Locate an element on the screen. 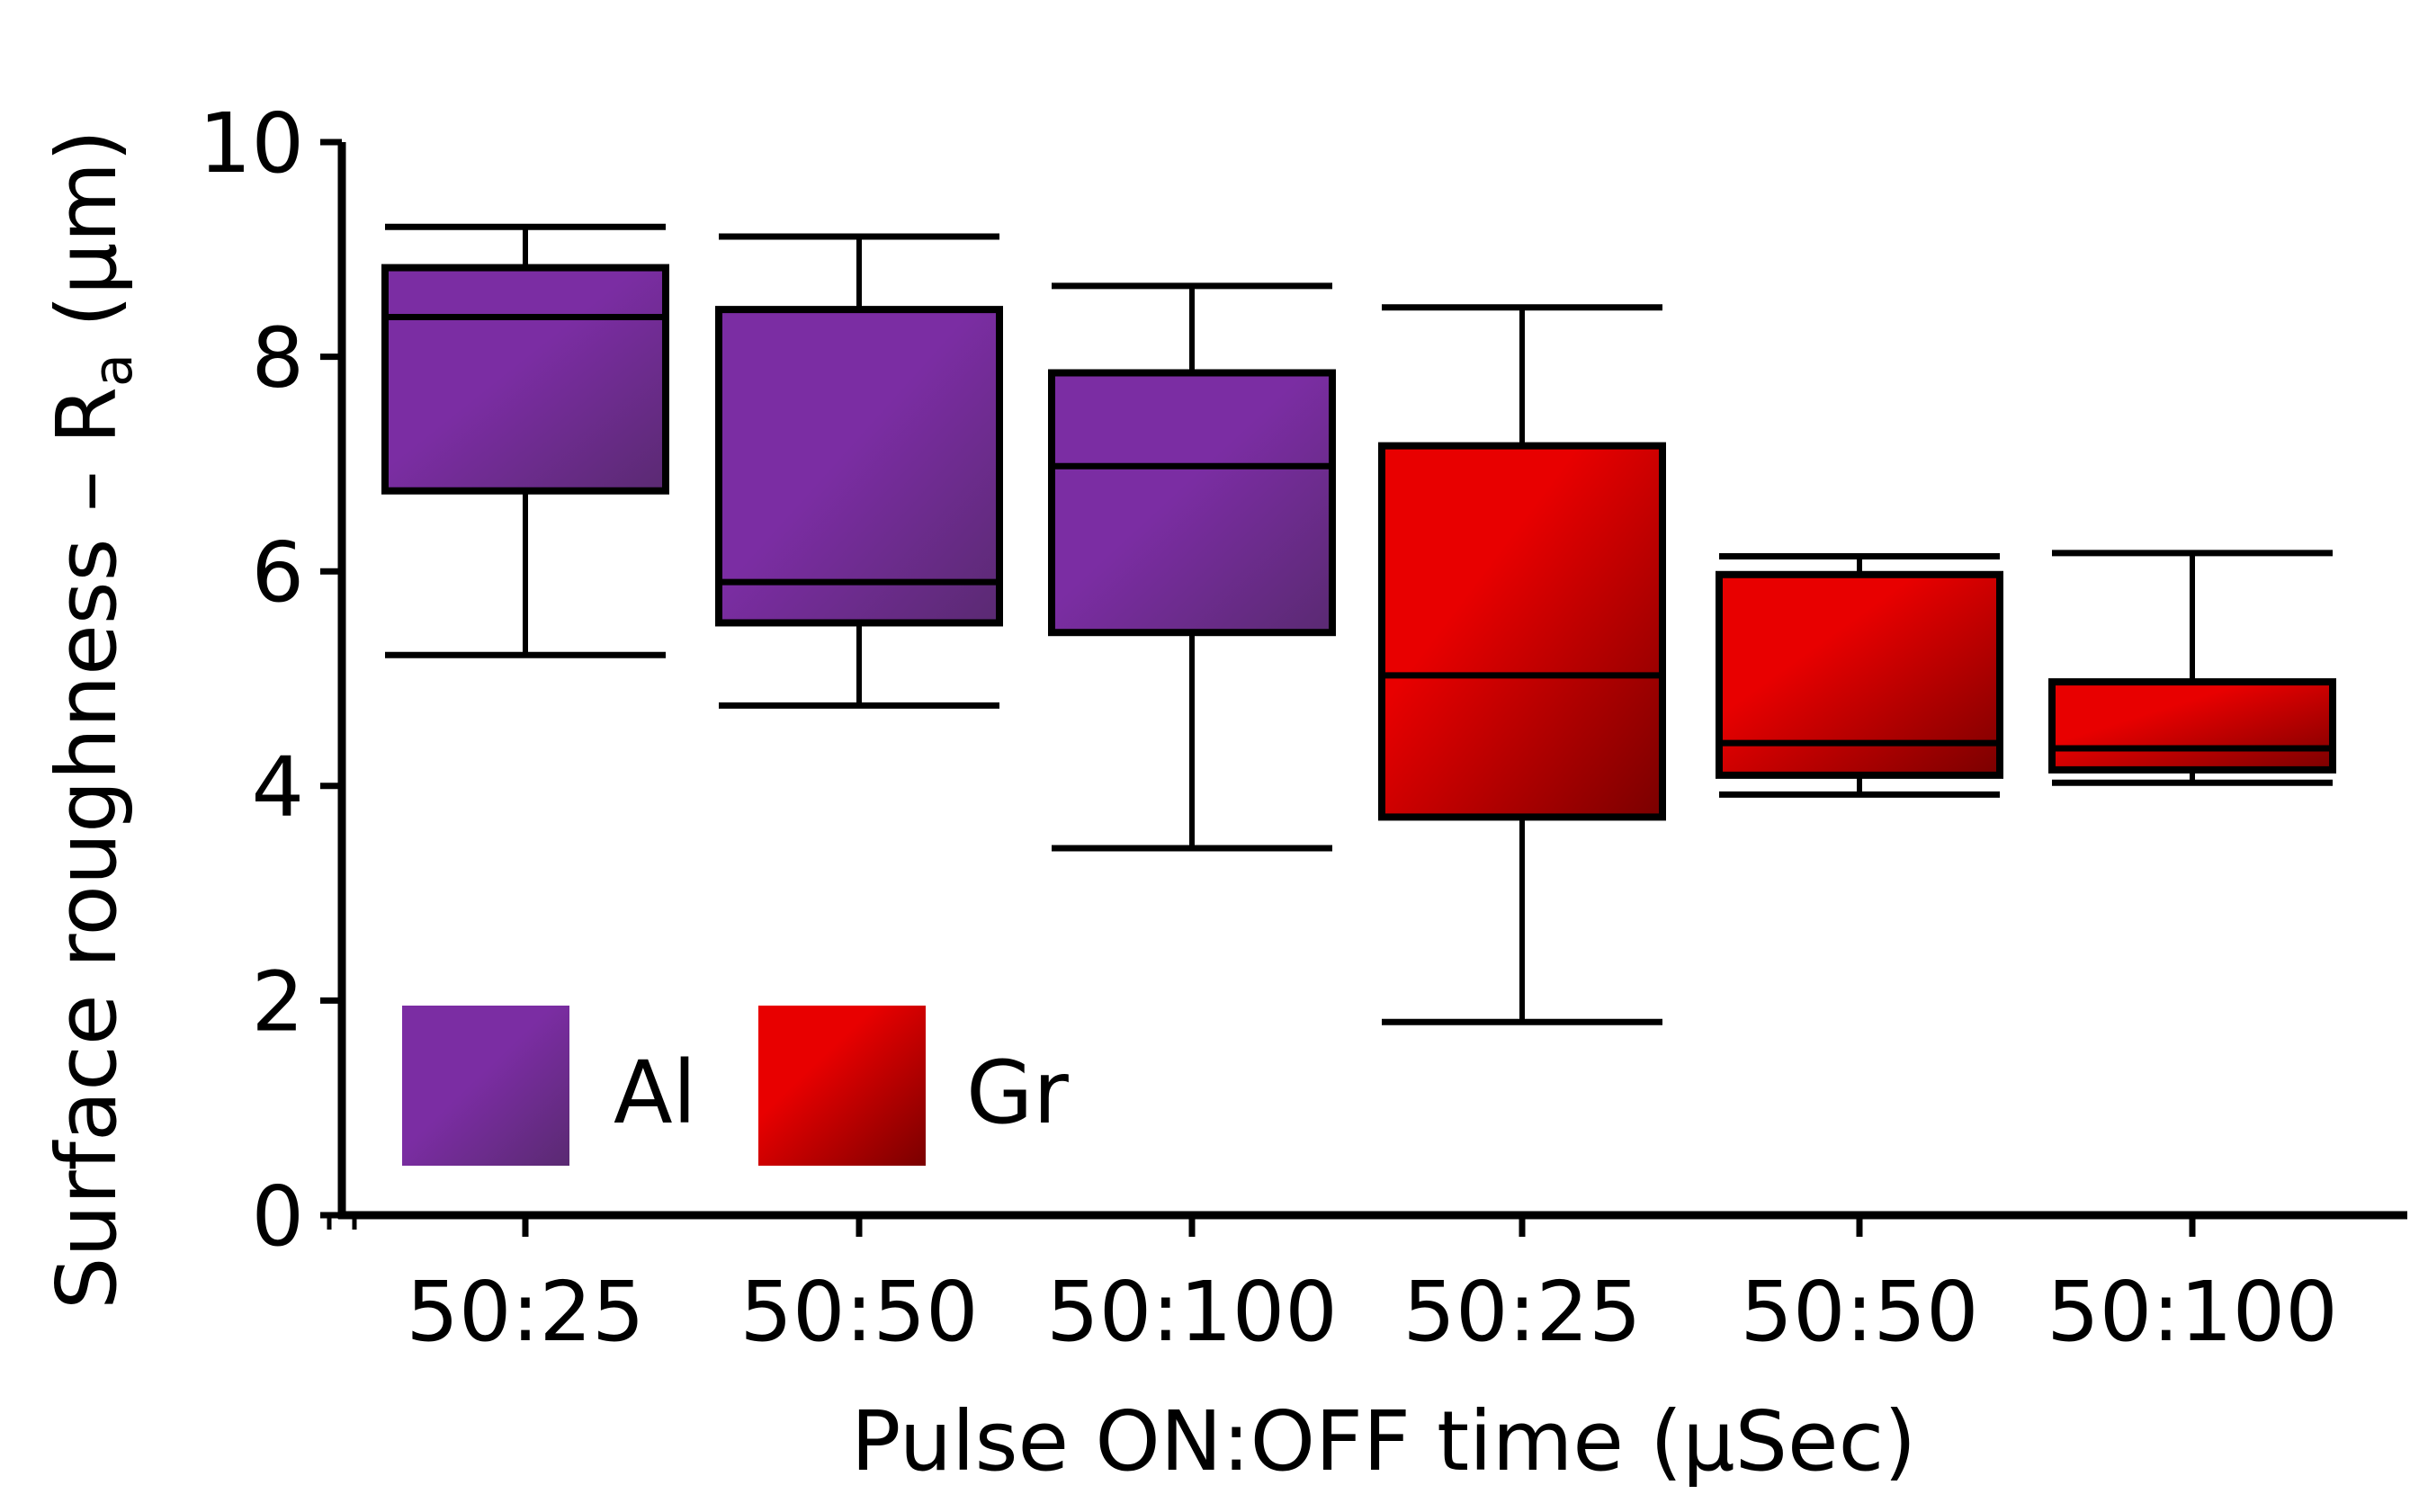  y-axis-title-main: Surface roughness – R is located at coordinates (87, 848).